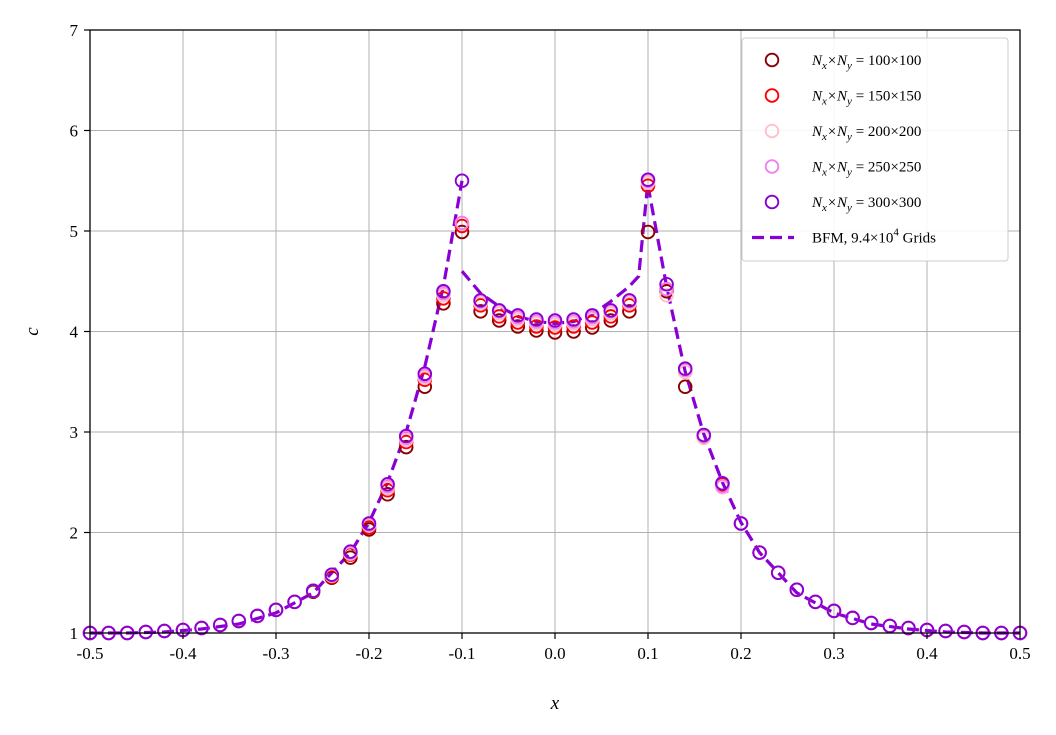 The image size is (1056, 735). I want to click on y-tick-label: 3, so click(74, 432).